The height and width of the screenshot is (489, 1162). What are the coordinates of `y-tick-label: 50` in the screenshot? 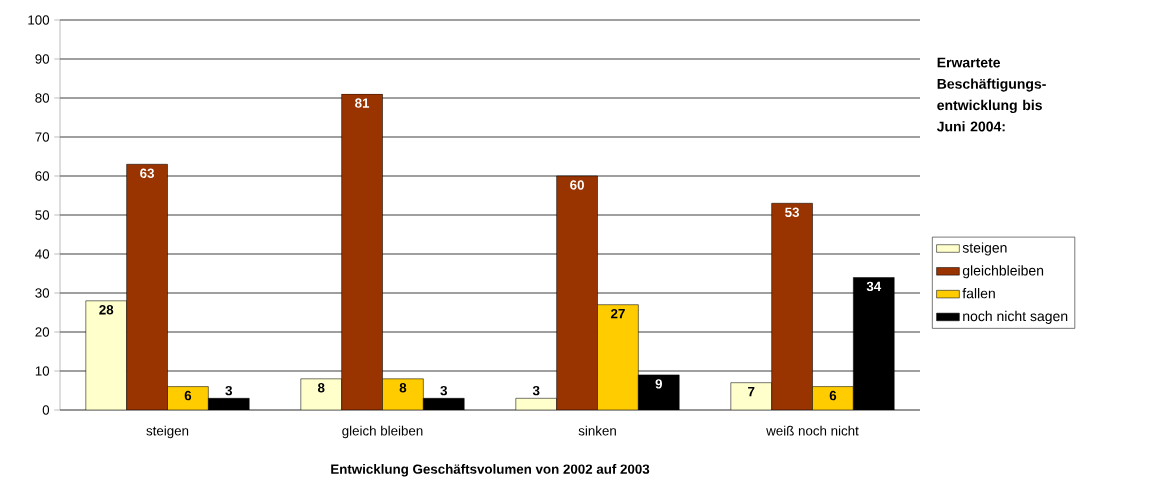 It's located at (42, 215).